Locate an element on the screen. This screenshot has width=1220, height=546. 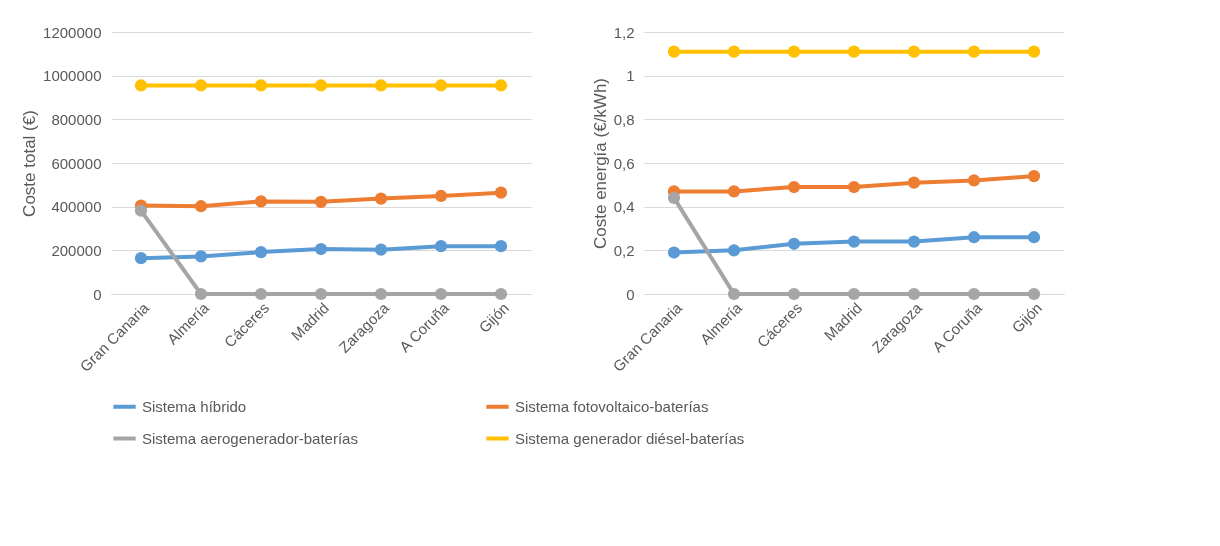
y-tick-label: 200000 is located at coordinates (76, 250).